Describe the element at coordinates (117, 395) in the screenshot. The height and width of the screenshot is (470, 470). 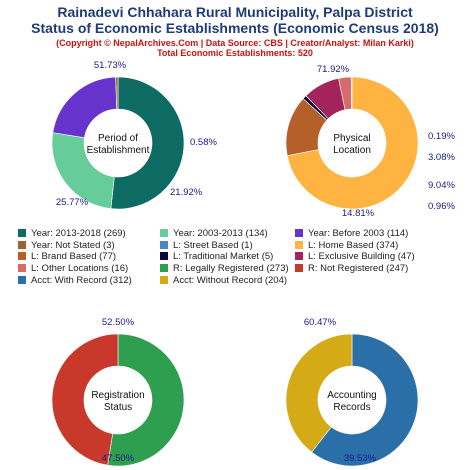
I see `donut-center-label: Registration` at that location.